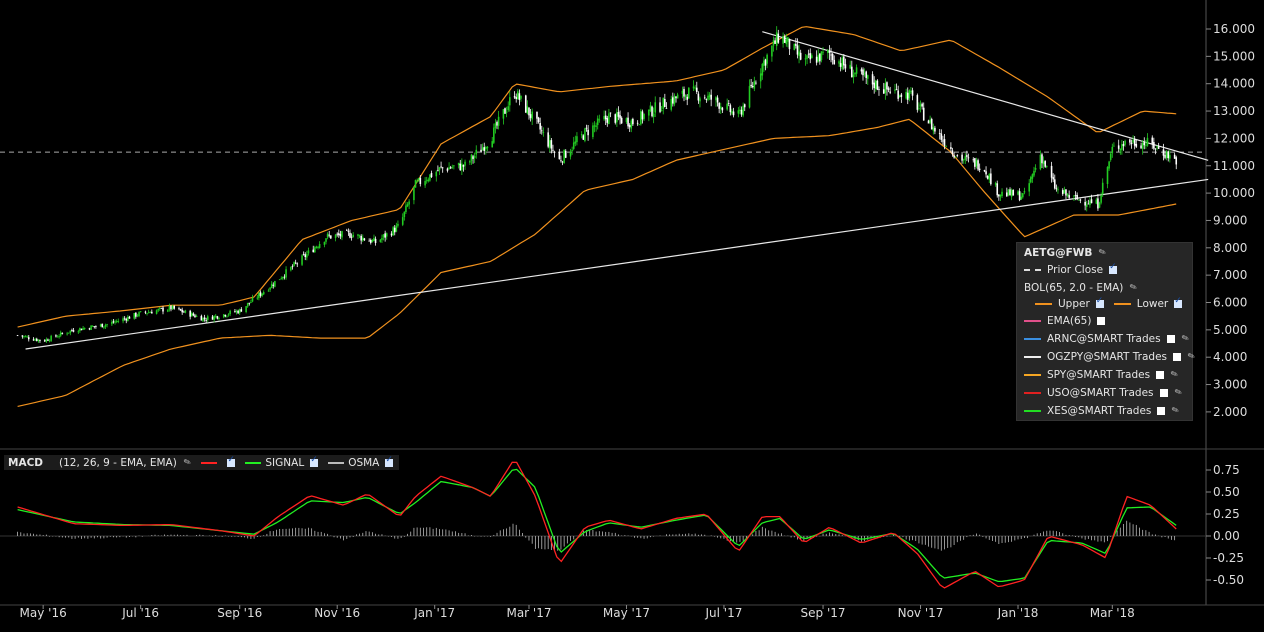 The image size is (1264, 632). What do you see at coordinates (1230, 275) in the screenshot?
I see `y-tick-label: 7.000` at bounding box center [1230, 275].